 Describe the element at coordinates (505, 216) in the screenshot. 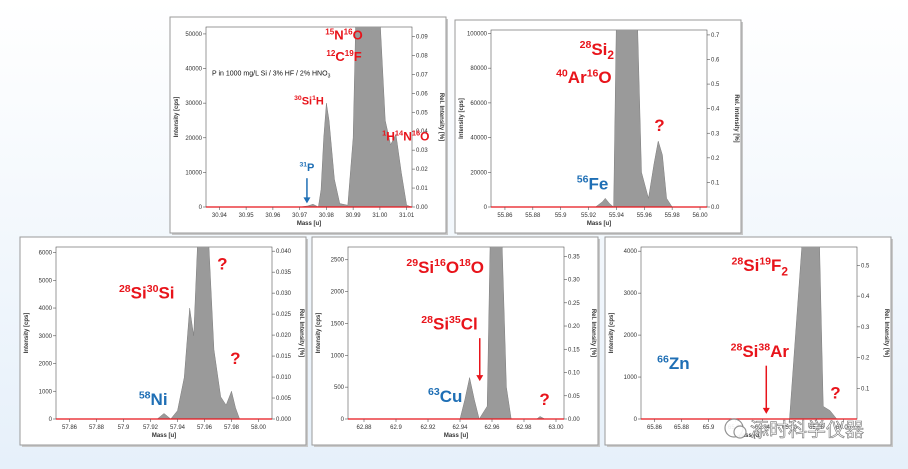

I see `x-tick-label: 55.86` at that location.